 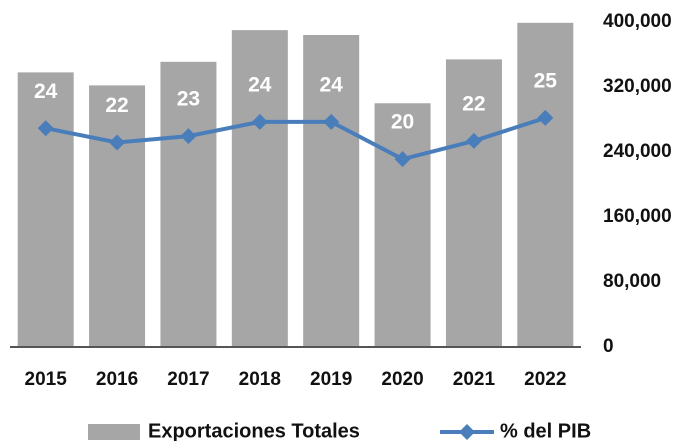 I want to click on x-tick-label: 2015, so click(x=46, y=379).